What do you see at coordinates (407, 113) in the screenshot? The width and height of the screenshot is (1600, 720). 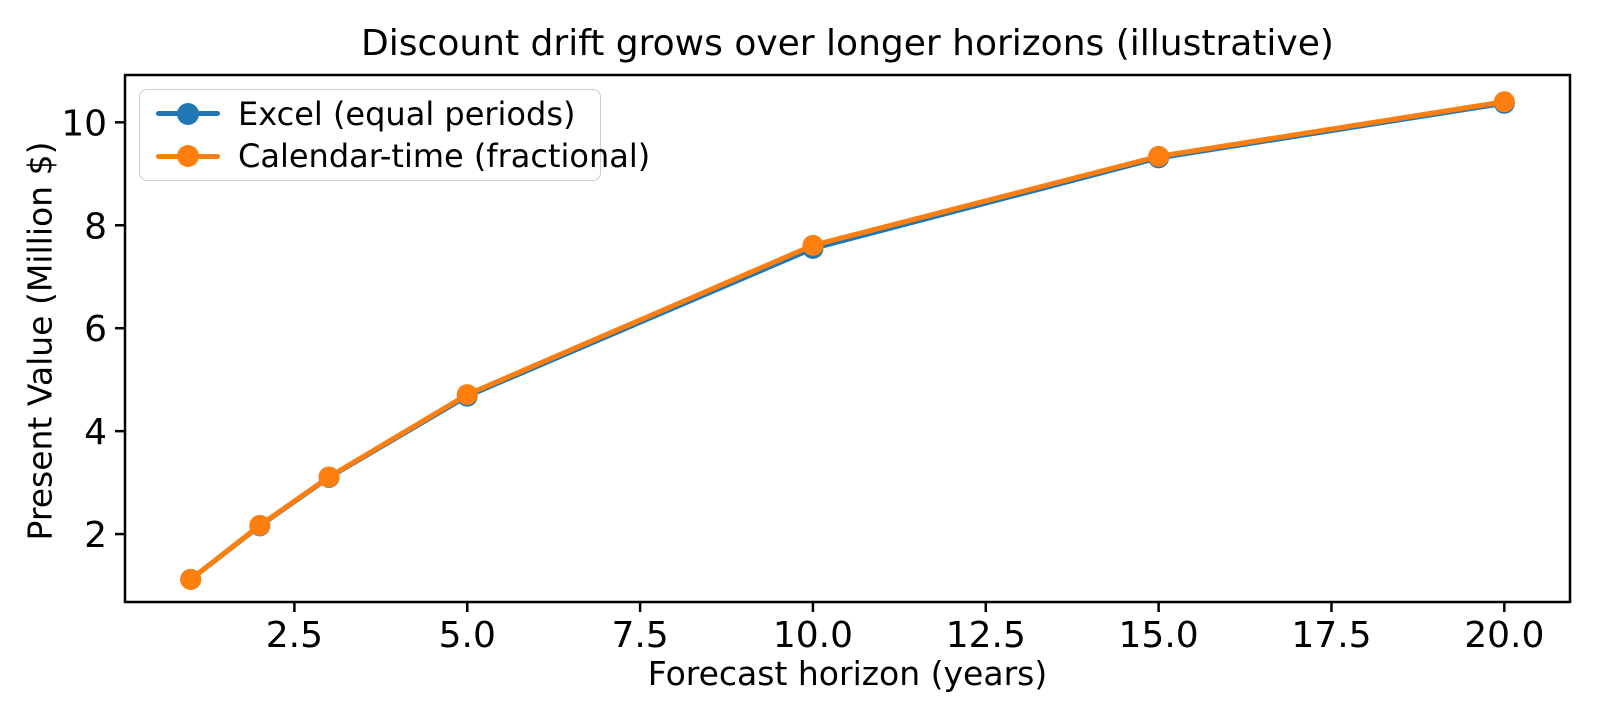 I see `legend-label-excel: Excel (equal periods)` at bounding box center [407, 113].